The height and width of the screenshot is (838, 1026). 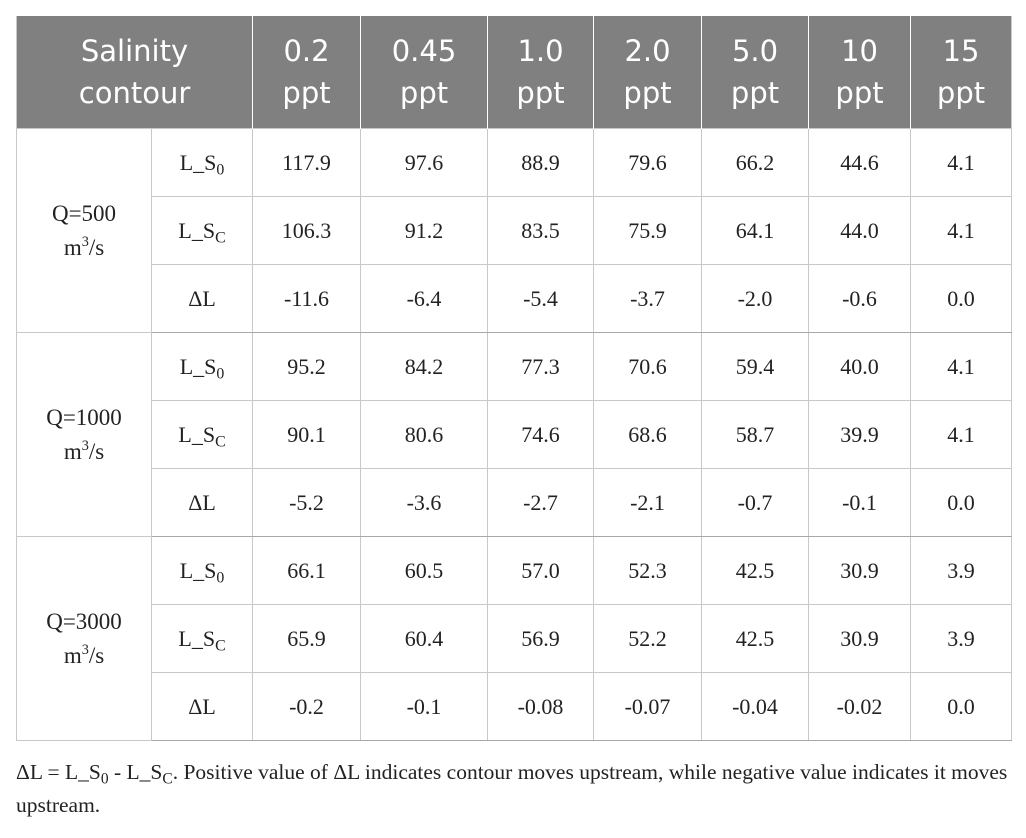 I want to click on table-cell: -5.4, so click(x=541, y=298).